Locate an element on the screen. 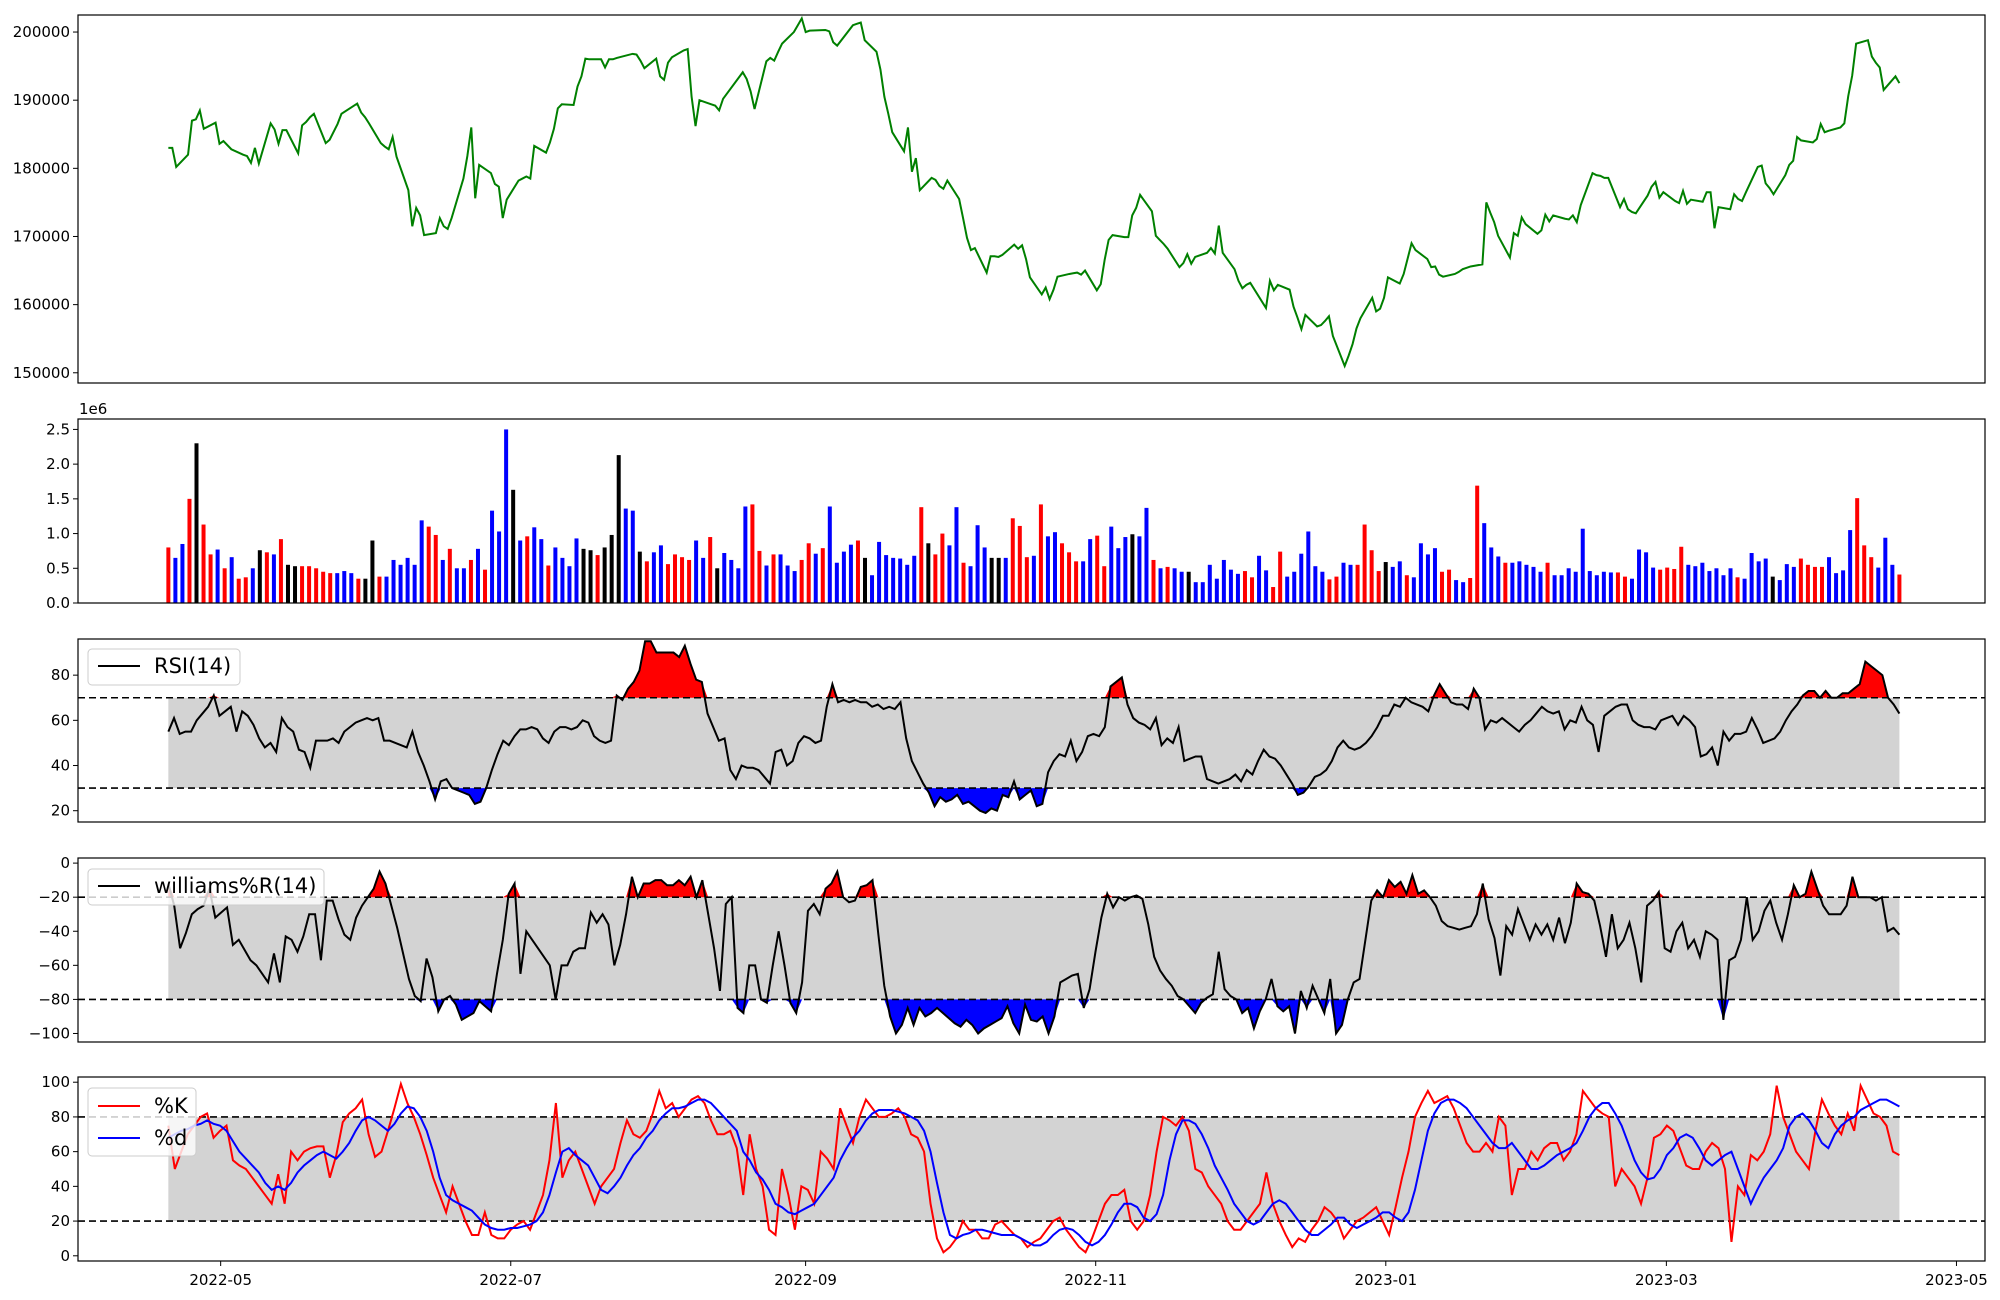 The height and width of the screenshot is (1300, 2000). rsi-panel: 20 40 60 80 is located at coordinates (1018, 730).